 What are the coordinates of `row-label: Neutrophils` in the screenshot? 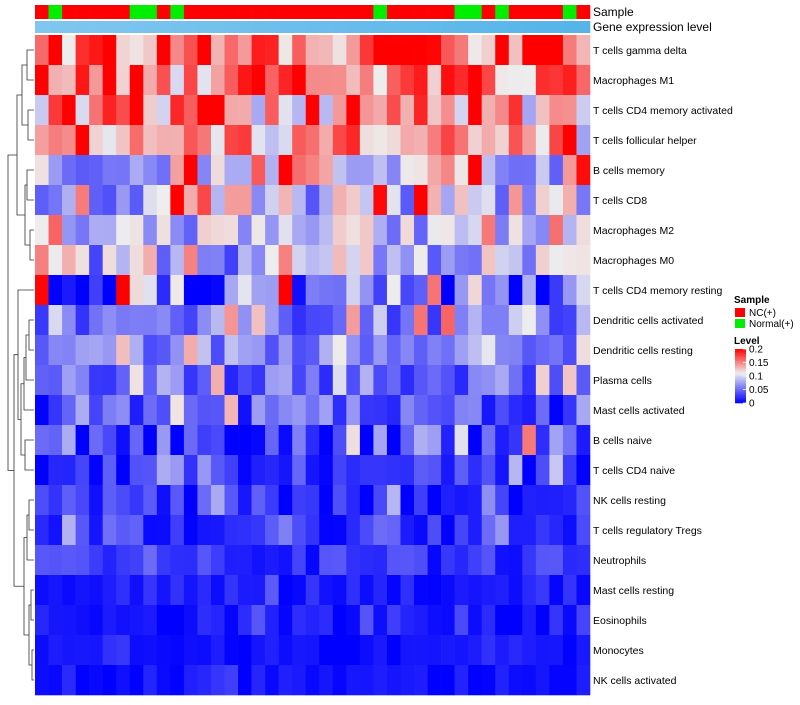 It's located at (619, 561).